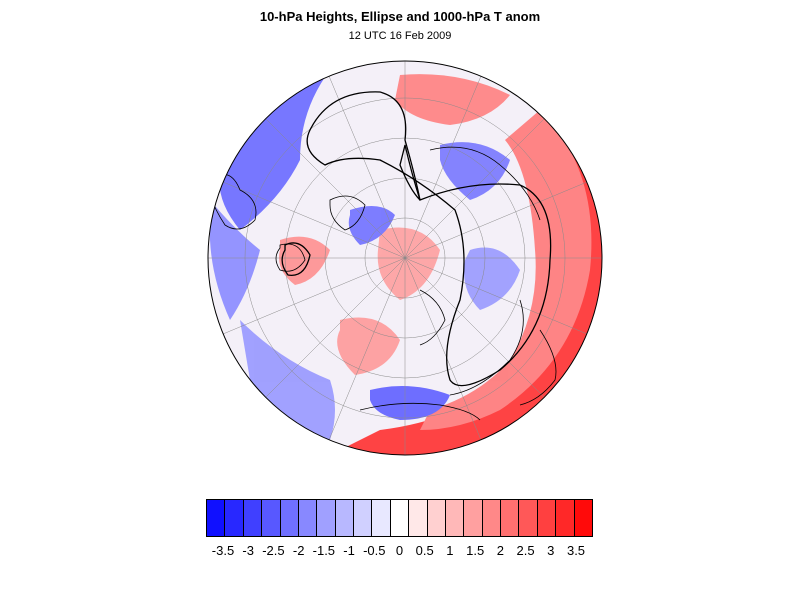  I want to click on cold-anomaly-northwest, so click(274, 150).